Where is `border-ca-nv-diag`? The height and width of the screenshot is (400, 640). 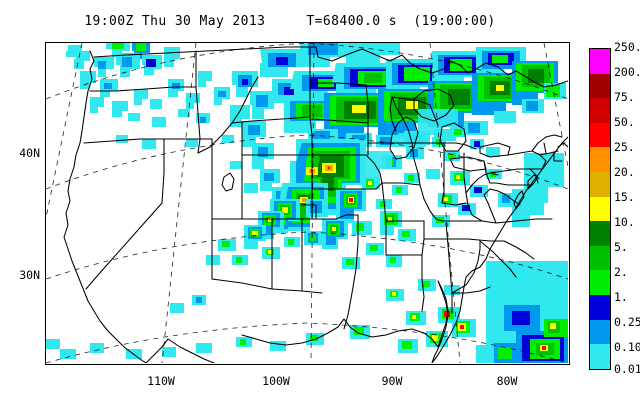
border-ca-nv-diag is located at coordinates (124, 246).